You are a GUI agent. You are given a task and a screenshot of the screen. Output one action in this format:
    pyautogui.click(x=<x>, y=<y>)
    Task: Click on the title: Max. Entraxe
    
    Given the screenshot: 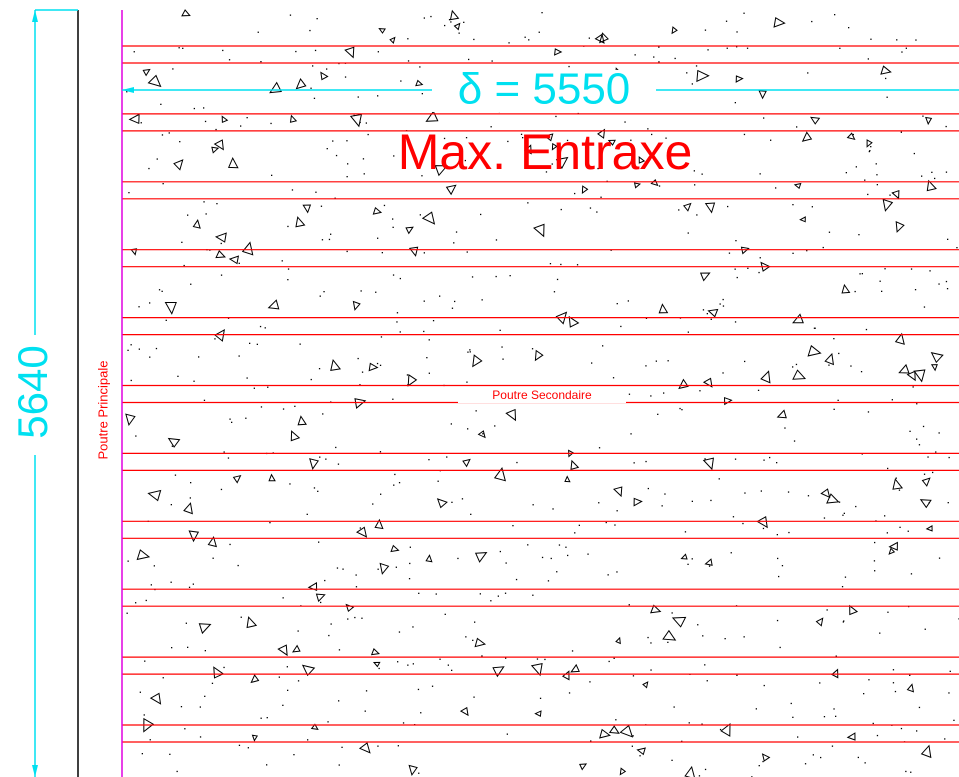 What is the action you would take?
    pyautogui.click(x=545, y=152)
    